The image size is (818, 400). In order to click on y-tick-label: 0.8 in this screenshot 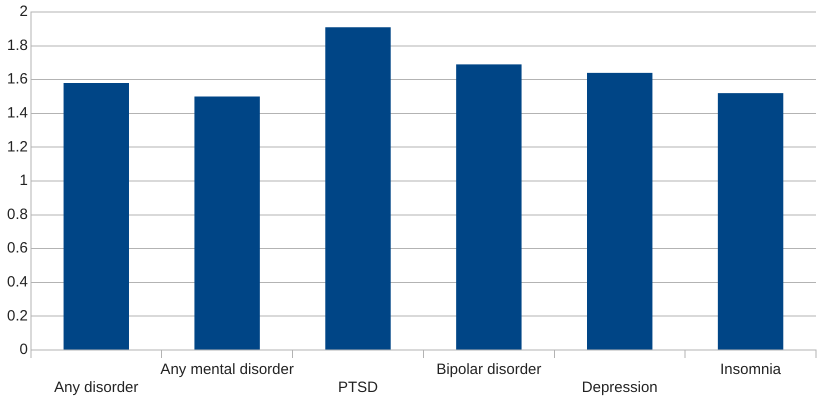, I will do `click(17, 214)`.